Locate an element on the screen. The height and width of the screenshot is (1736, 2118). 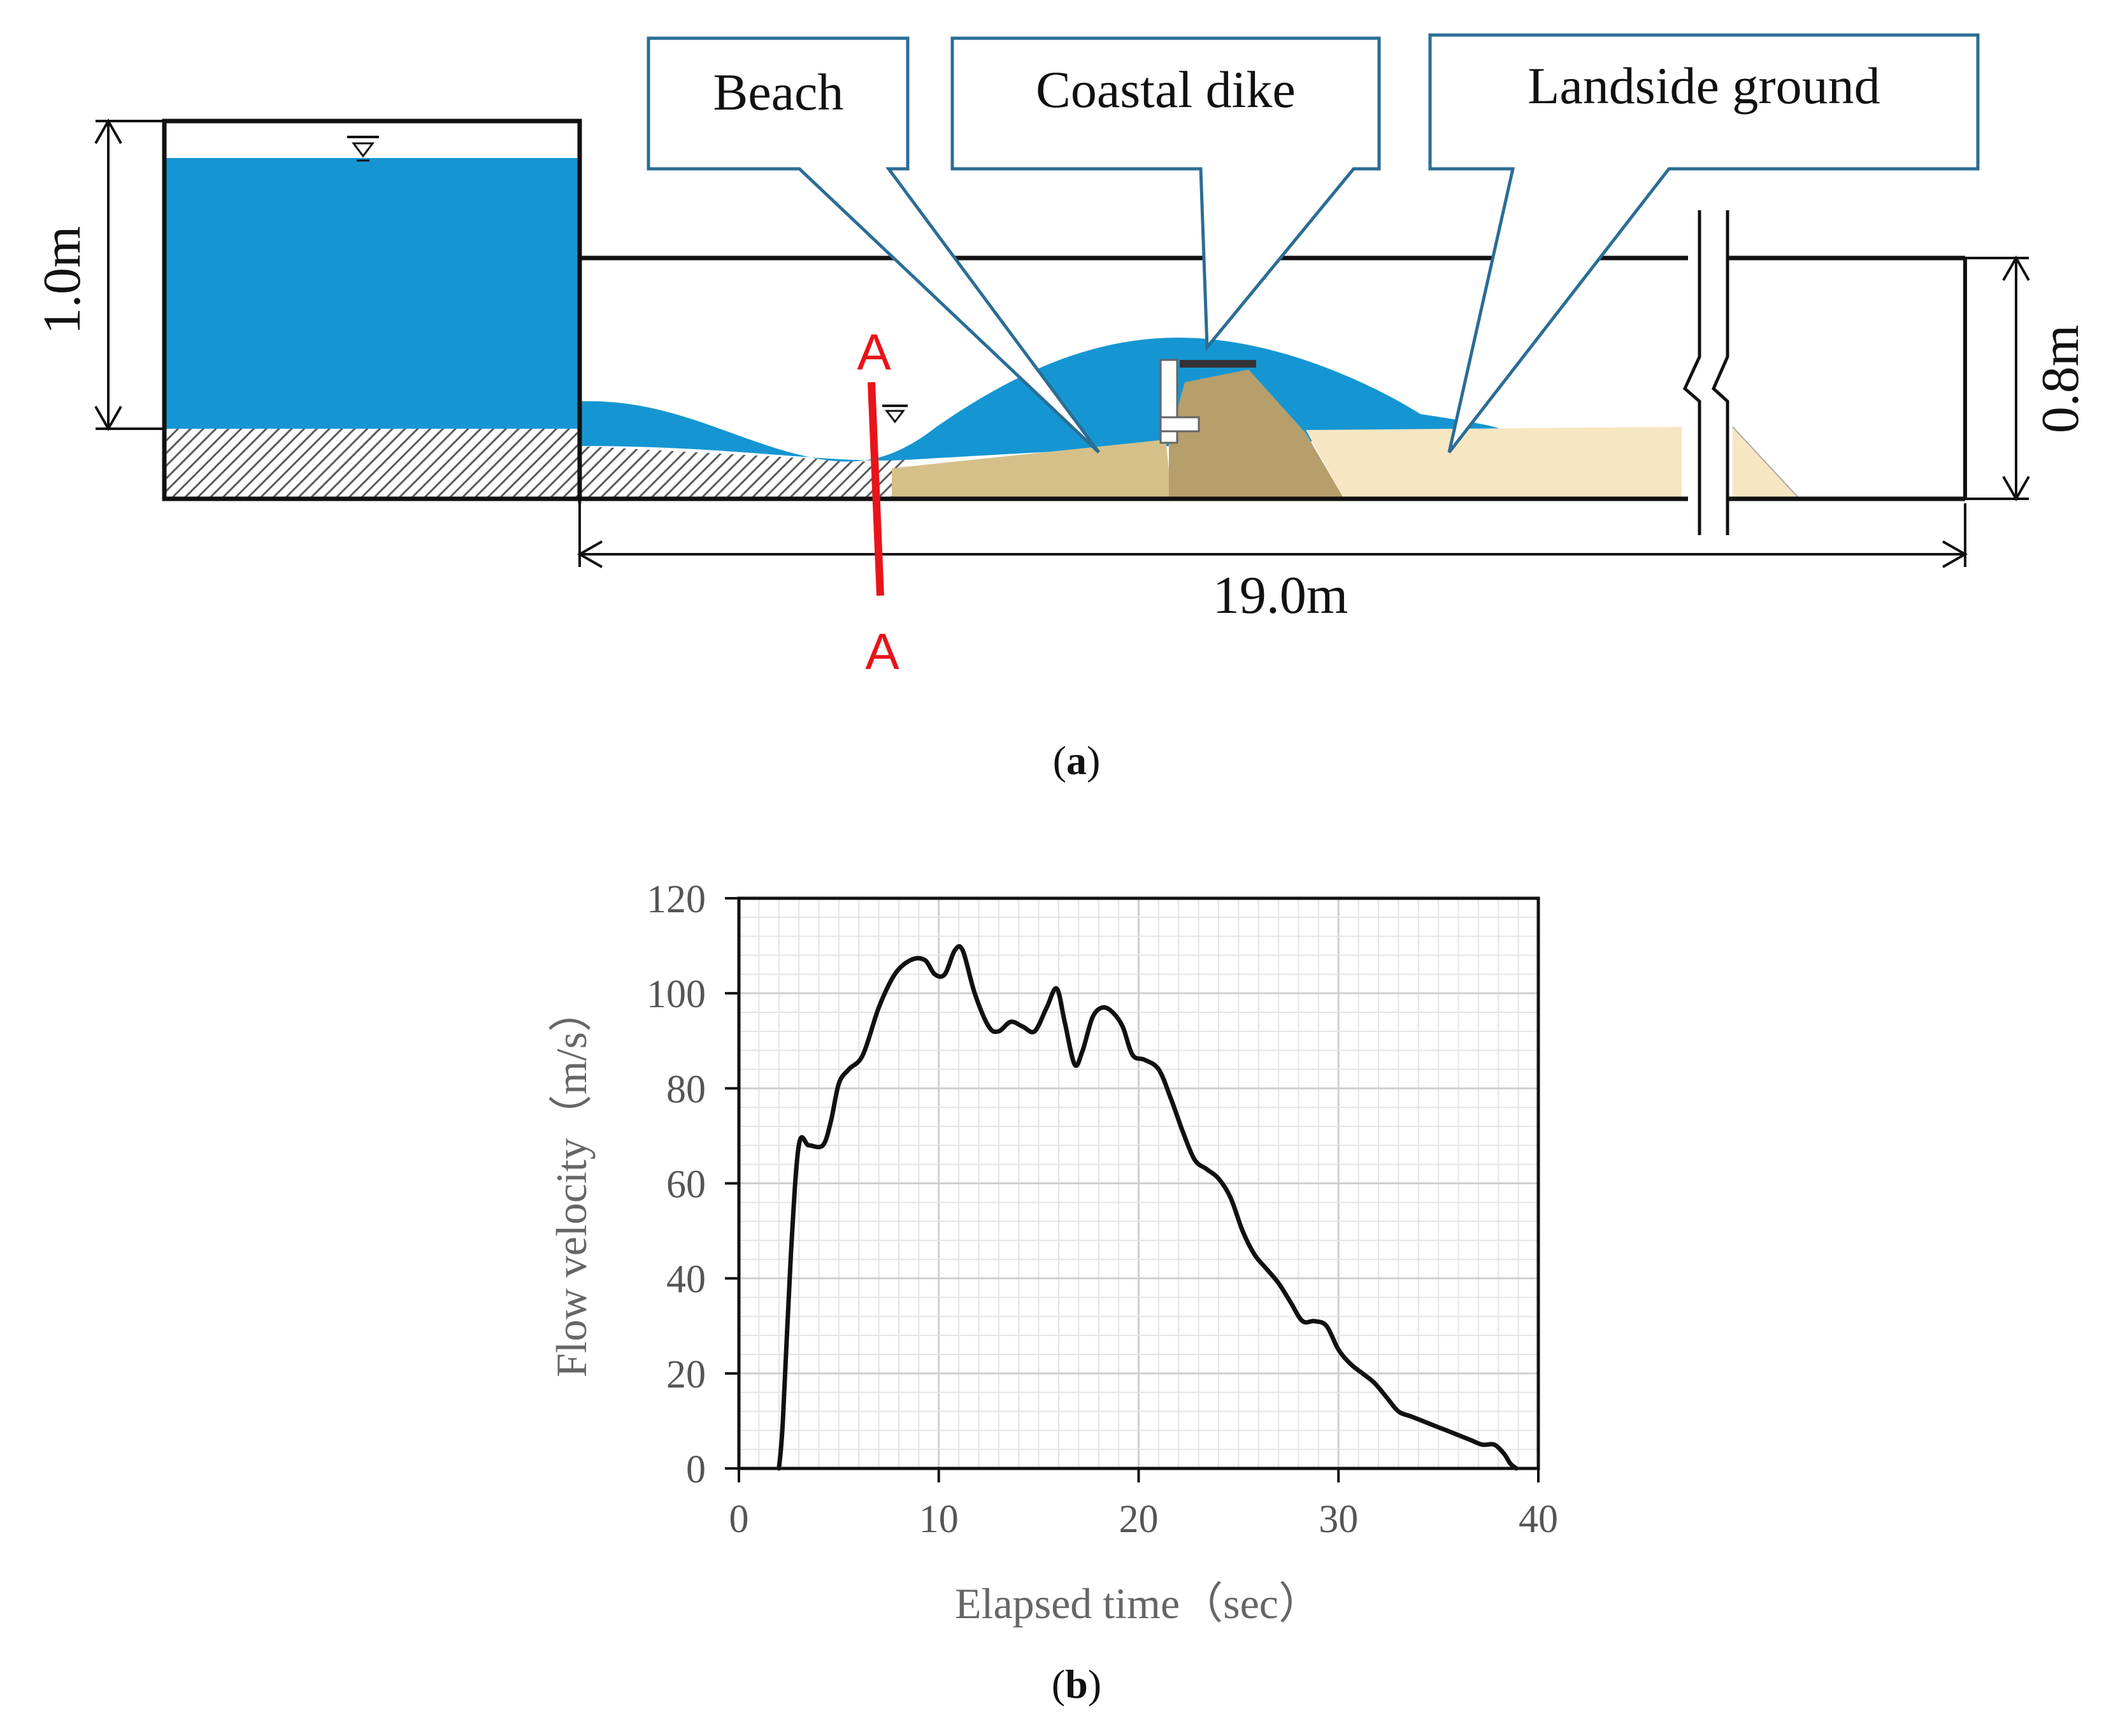
x-tick-labels: 0 10 20 30 40 is located at coordinates (1144, 1519).